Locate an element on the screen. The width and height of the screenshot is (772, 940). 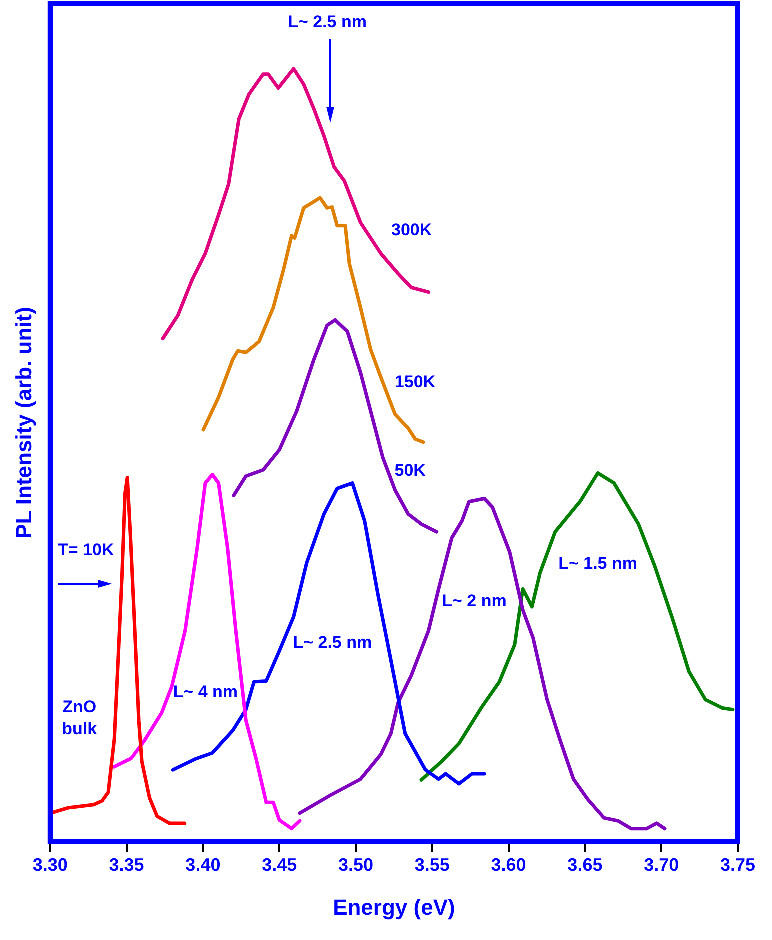
x-tick-label: 3.35 is located at coordinates (126, 864).